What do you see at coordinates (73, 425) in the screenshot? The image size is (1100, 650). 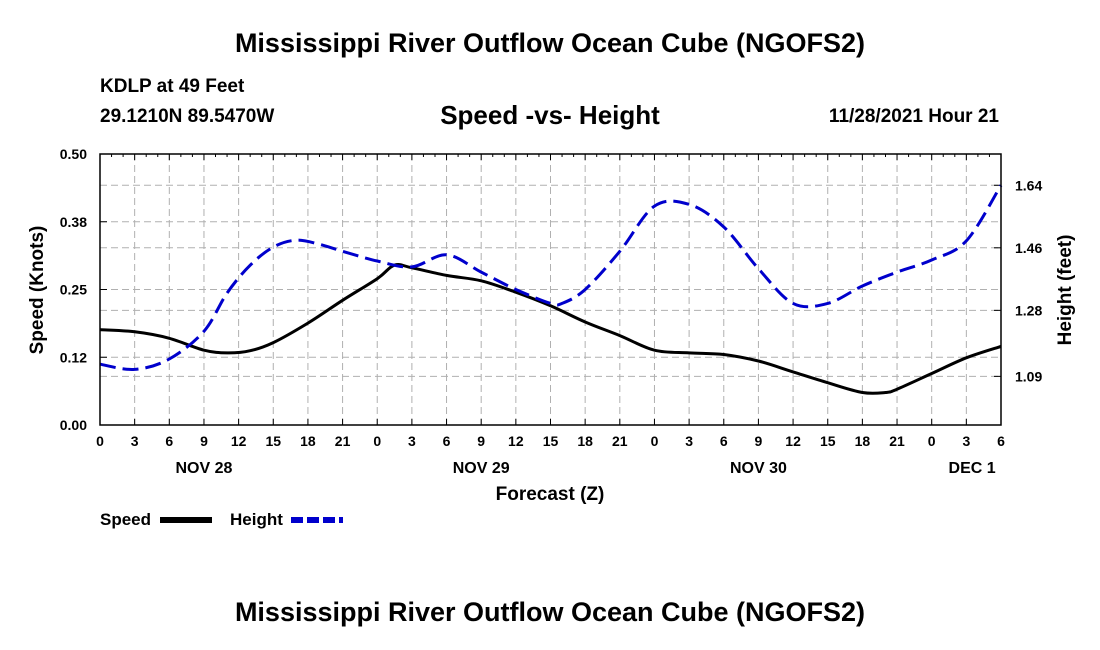 I see `y-tick-label: 0.00` at bounding box center [73, 425].